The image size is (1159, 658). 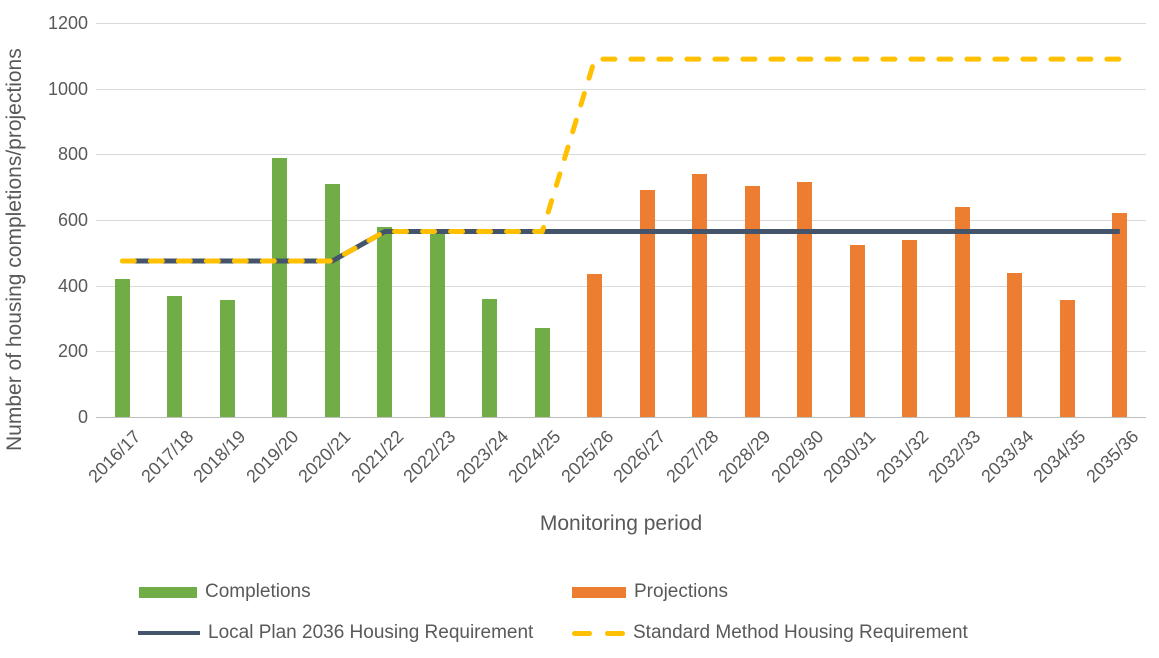 I want to click on legend-item-completions: Completions, so click(x=225, y=592).